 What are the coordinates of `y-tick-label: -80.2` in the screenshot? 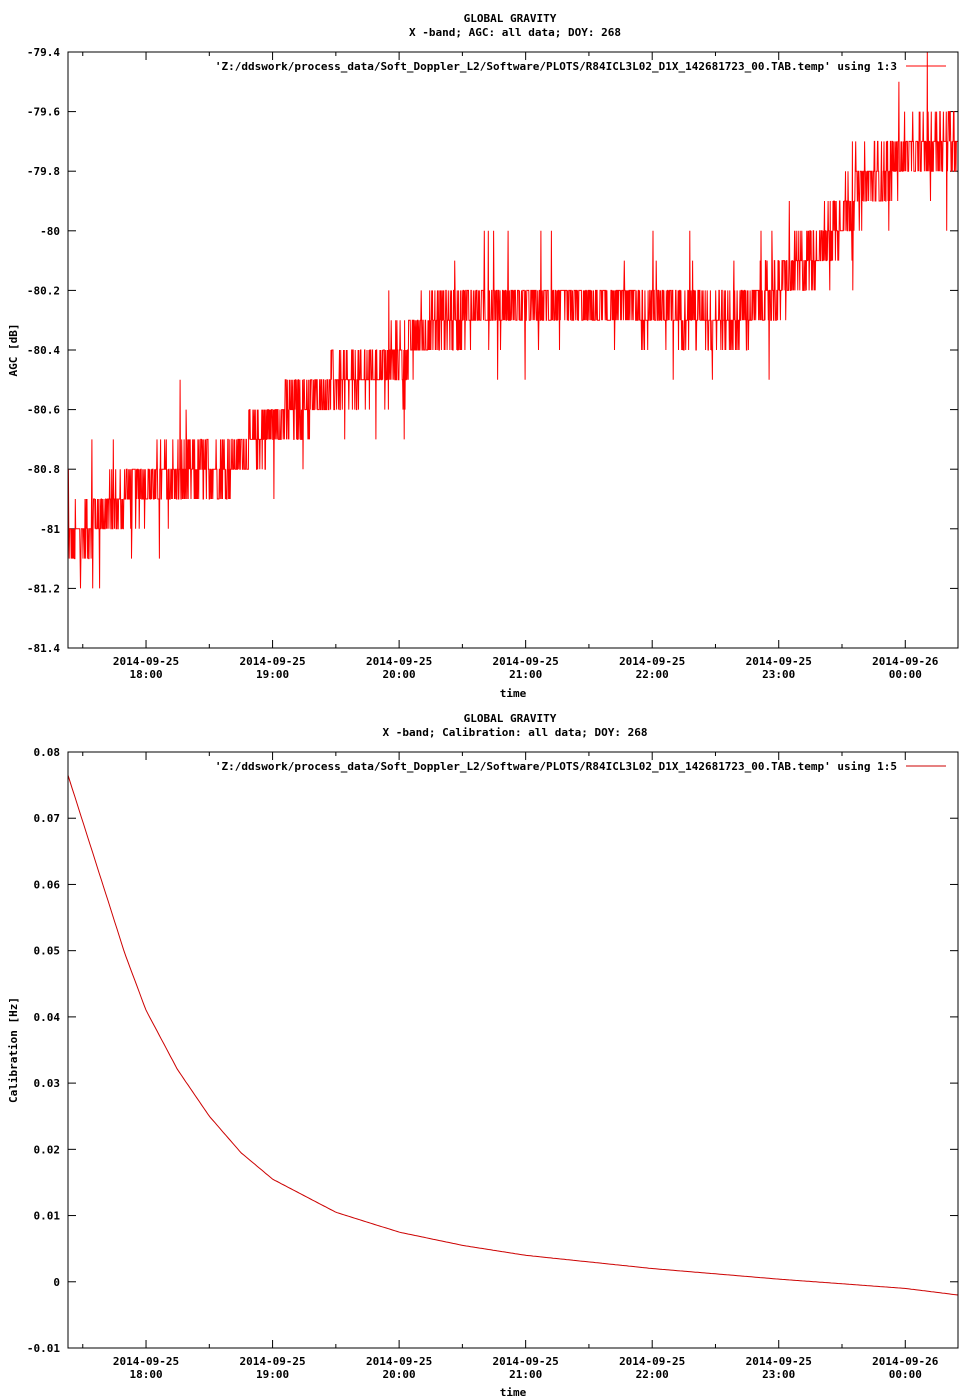 It's located at (43, 290).